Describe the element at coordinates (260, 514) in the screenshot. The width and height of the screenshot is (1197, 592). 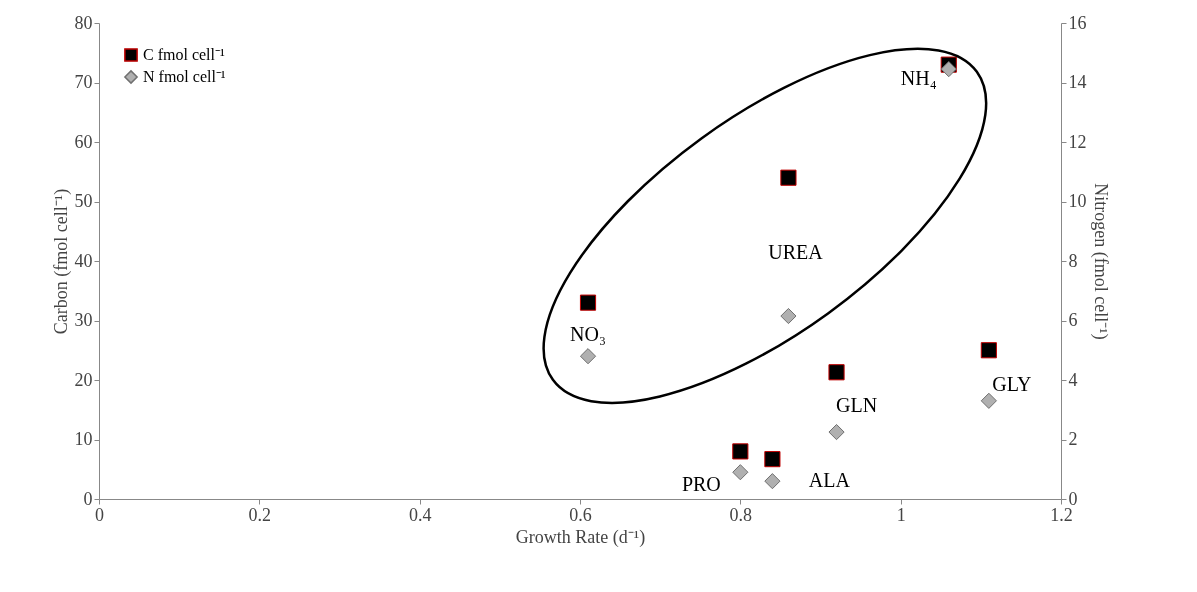
I see `x-tick-label: 0.2` at that location.